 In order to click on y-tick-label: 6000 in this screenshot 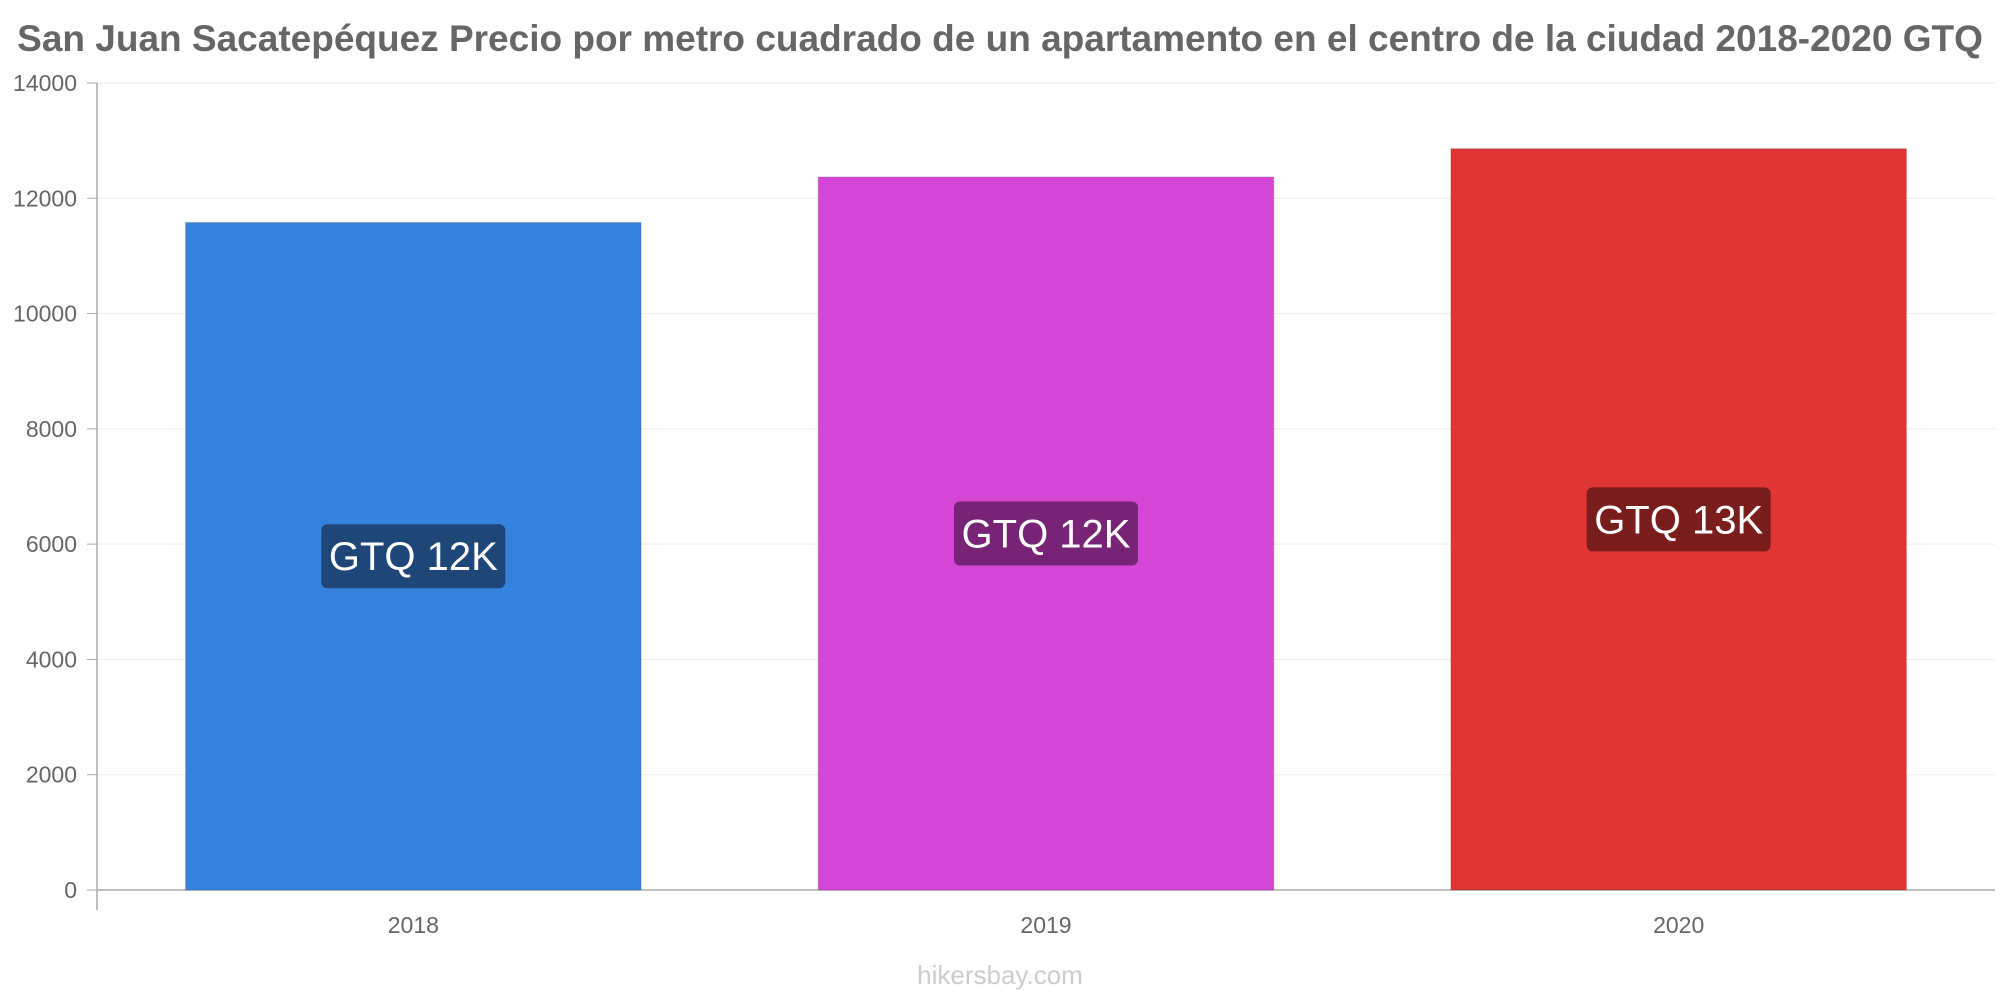, I will do `click(51, 544)`.